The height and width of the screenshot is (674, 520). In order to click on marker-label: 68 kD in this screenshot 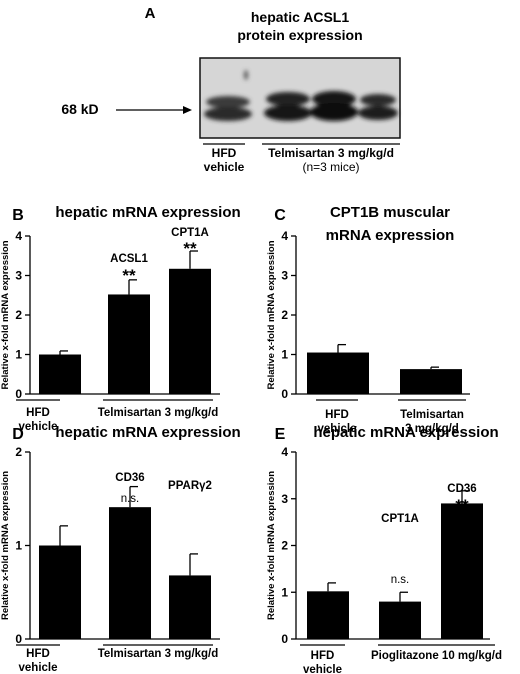, I will do `click(79, 109)`.